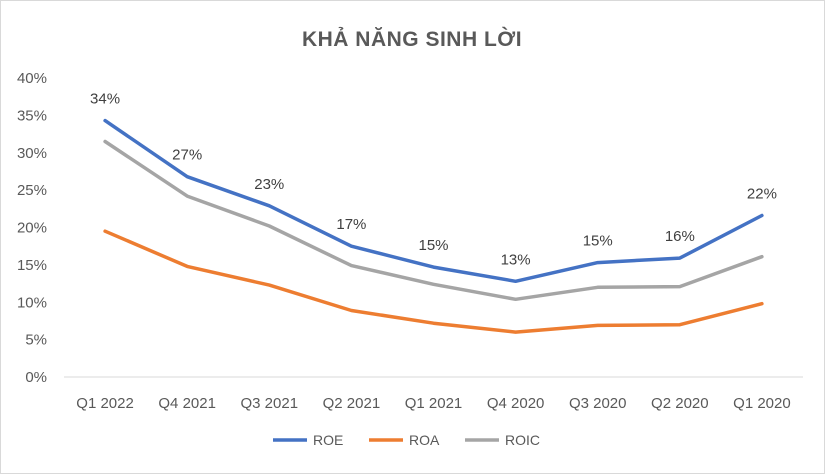 The height and width of the screenshot is (474, 825). Describe the element at coordinates (412, 39) in the screenshot. I see `chart-title: KHẢ NĂNG SINH LỜI` at that location.